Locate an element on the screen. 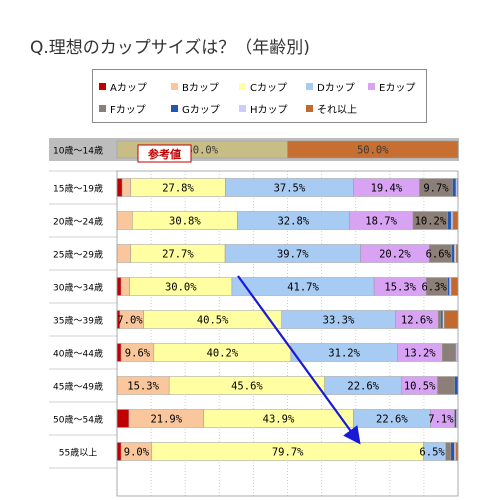  data-label: 10.2% is located at coordinates (431, 222).